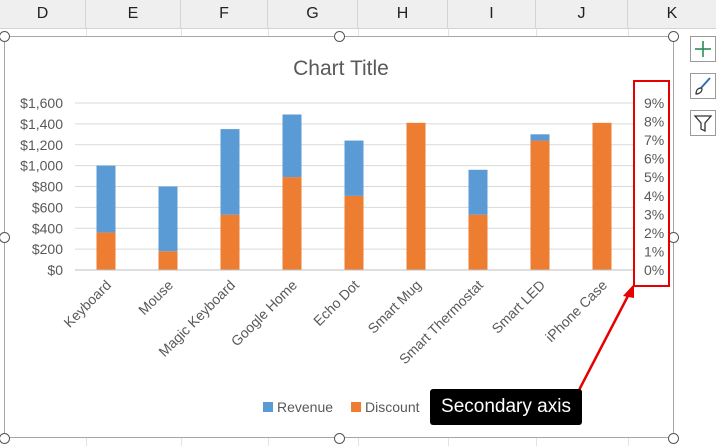 This screenshot has height=446, width=716. I want to click on resize-handle-bottom-left, so click(5, 438).